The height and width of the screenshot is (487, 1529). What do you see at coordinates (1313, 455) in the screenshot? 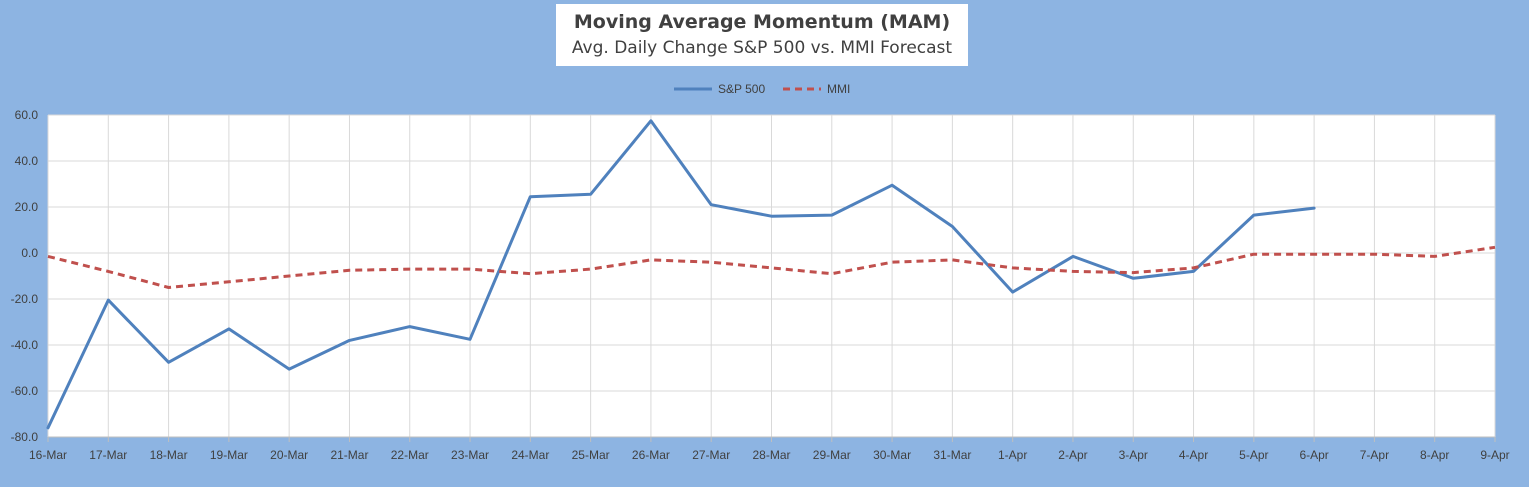
I see `x-tick-label: 6-Apr` at bounding box center [1313, 455].